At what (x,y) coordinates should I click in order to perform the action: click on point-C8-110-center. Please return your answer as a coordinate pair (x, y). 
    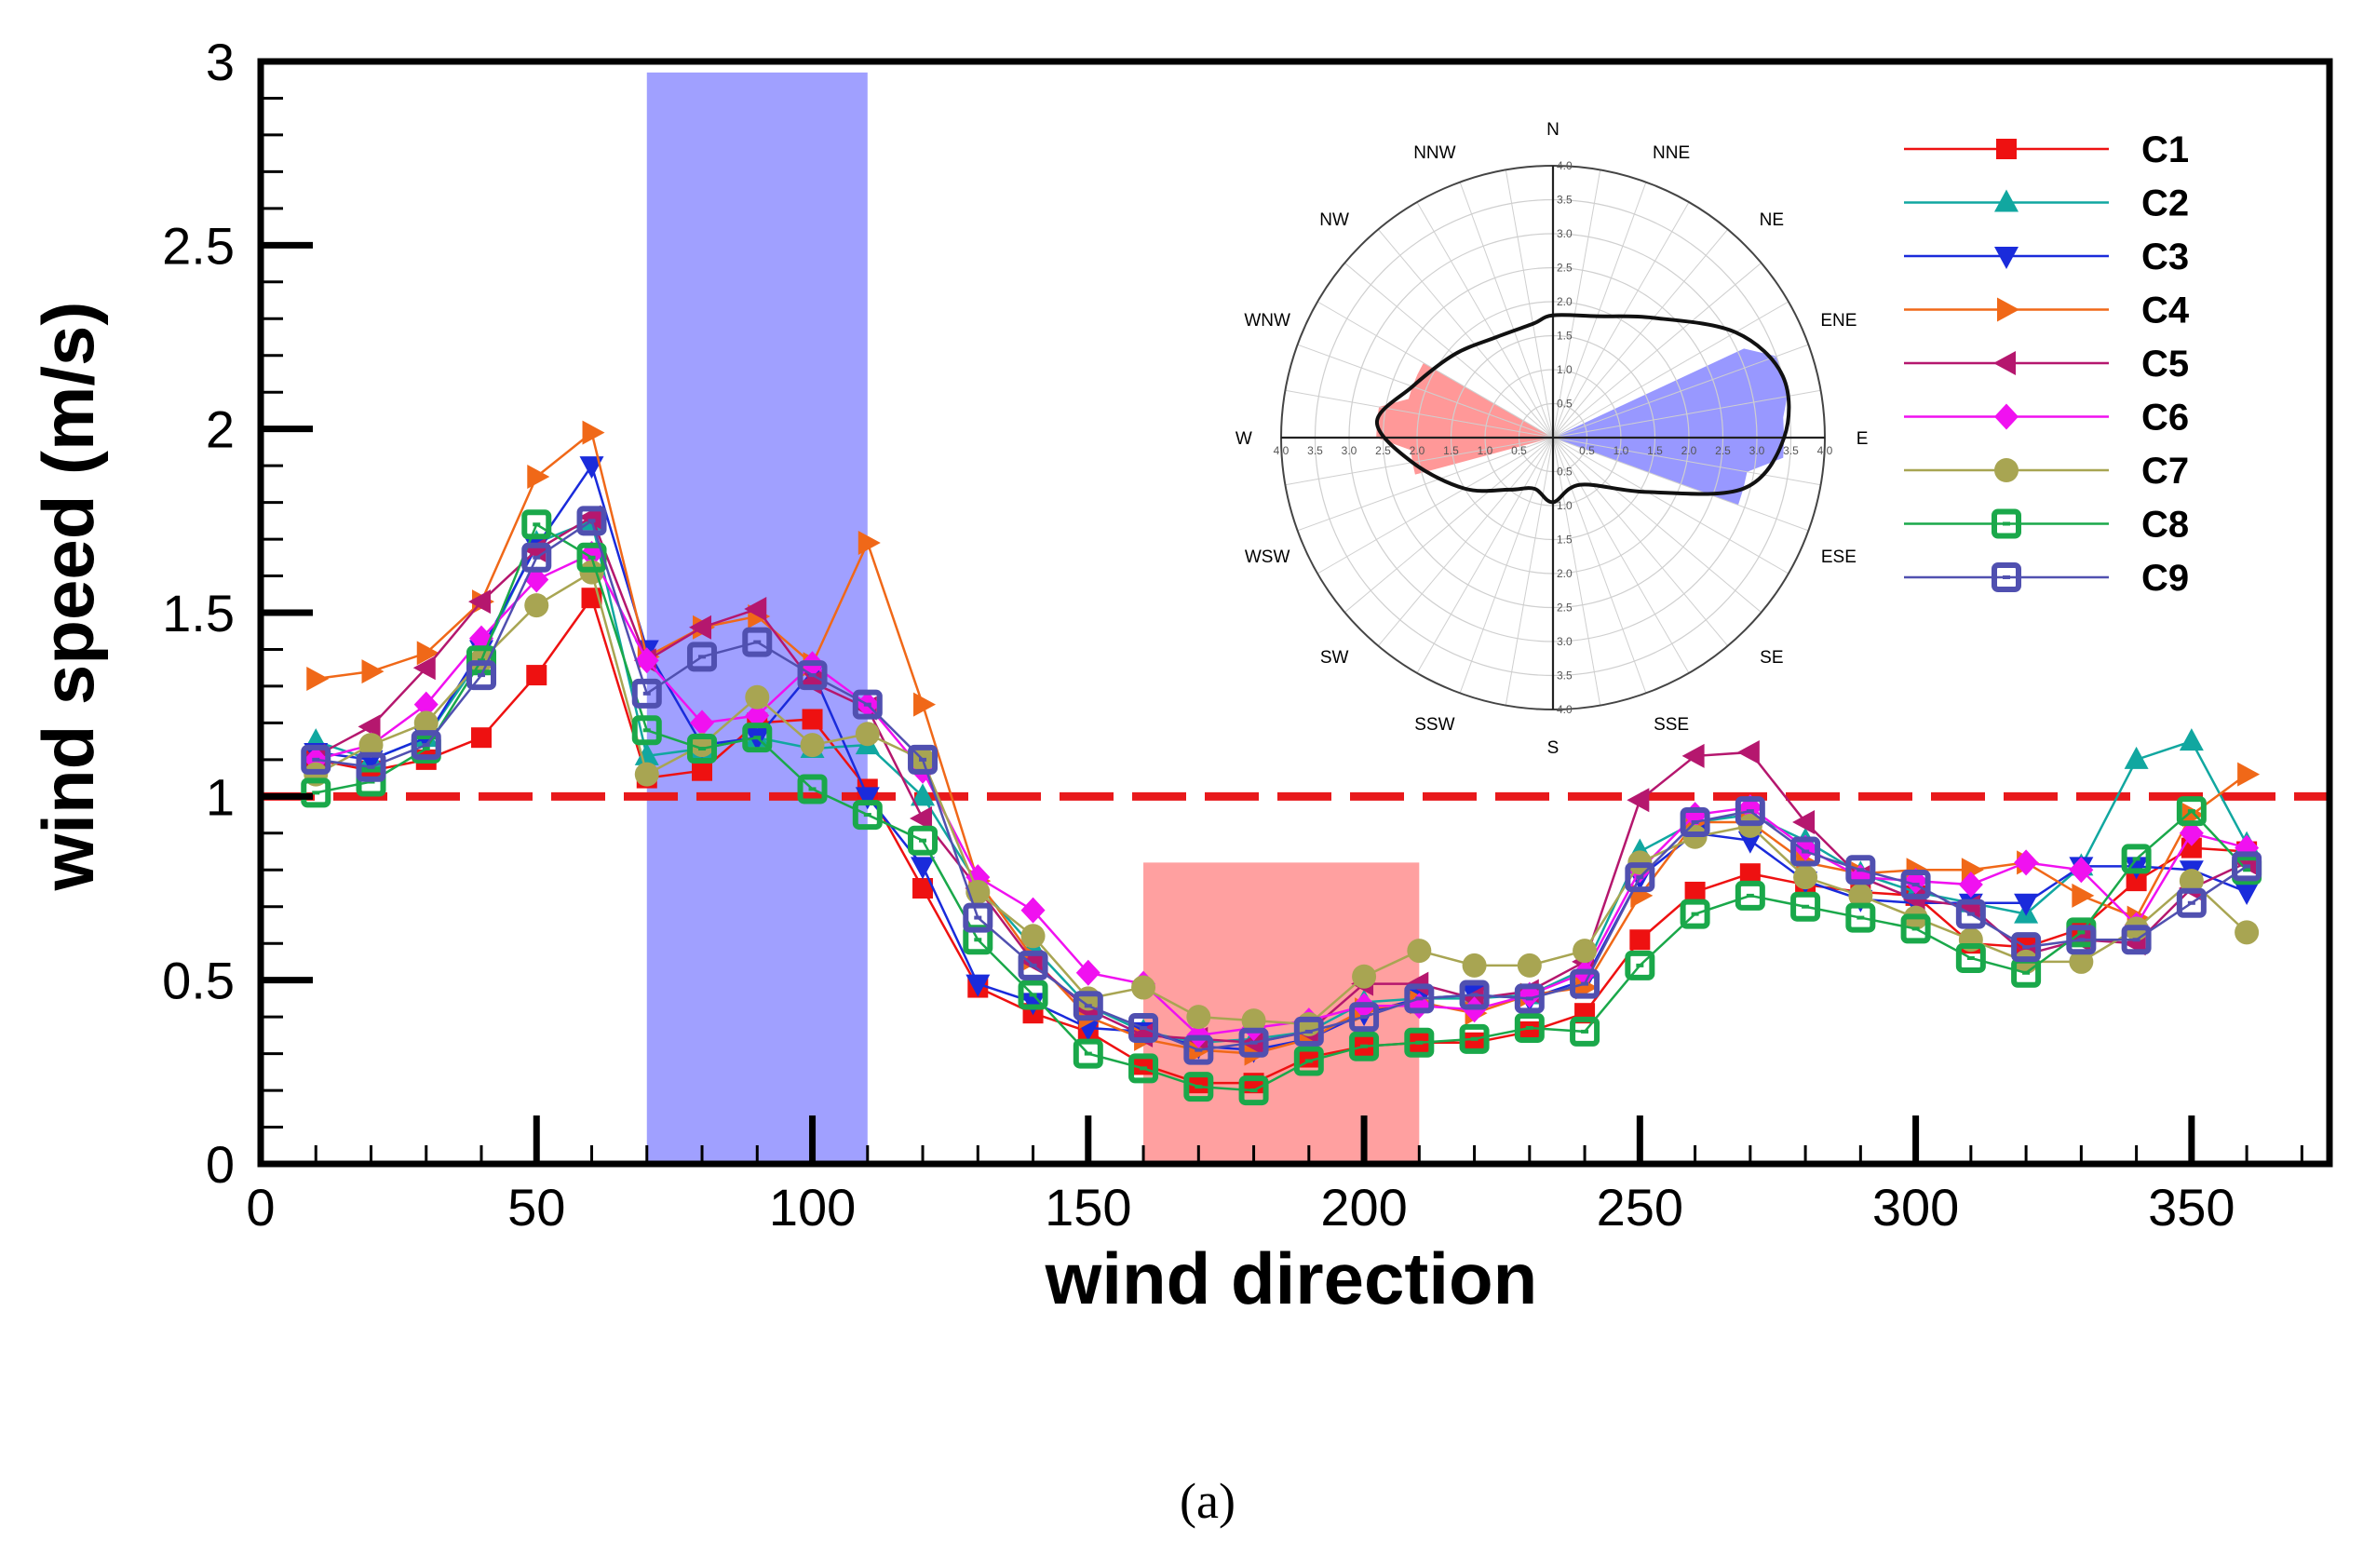
    Looking at the image, I should click on (867, 816).